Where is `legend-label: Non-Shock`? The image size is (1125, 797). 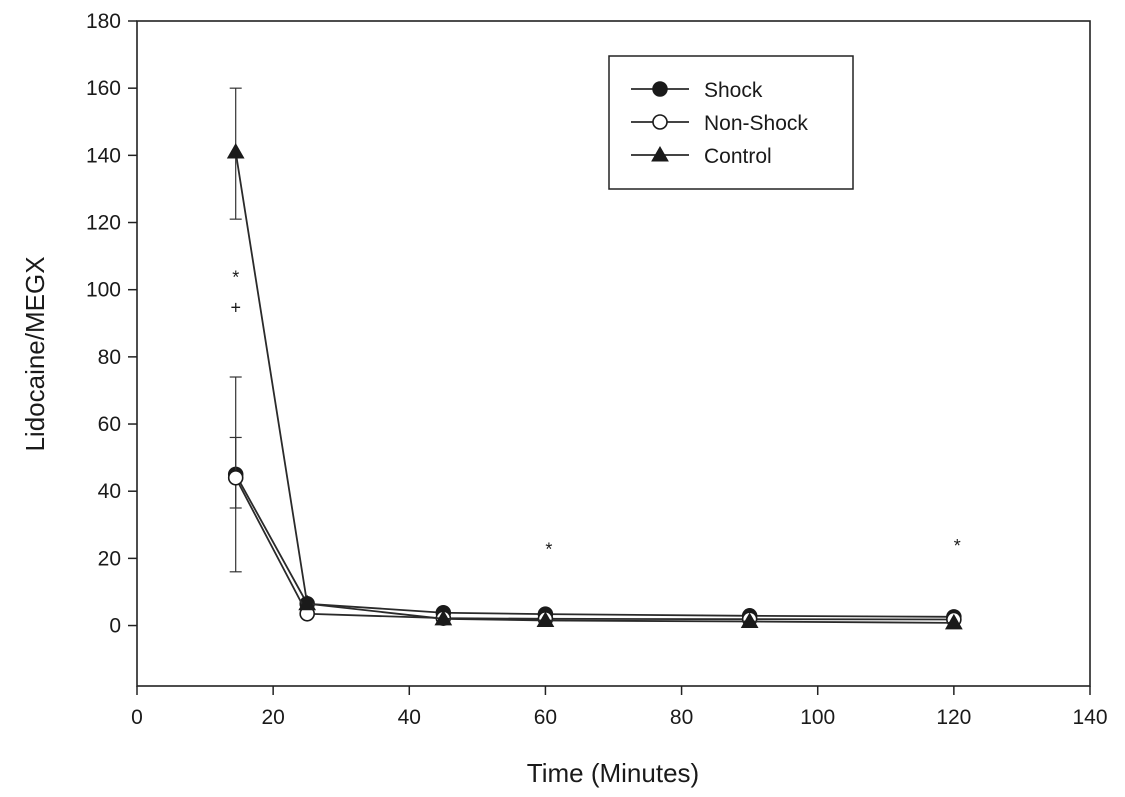
legend-label: Non-Shock is located at coordinates (756, 123).